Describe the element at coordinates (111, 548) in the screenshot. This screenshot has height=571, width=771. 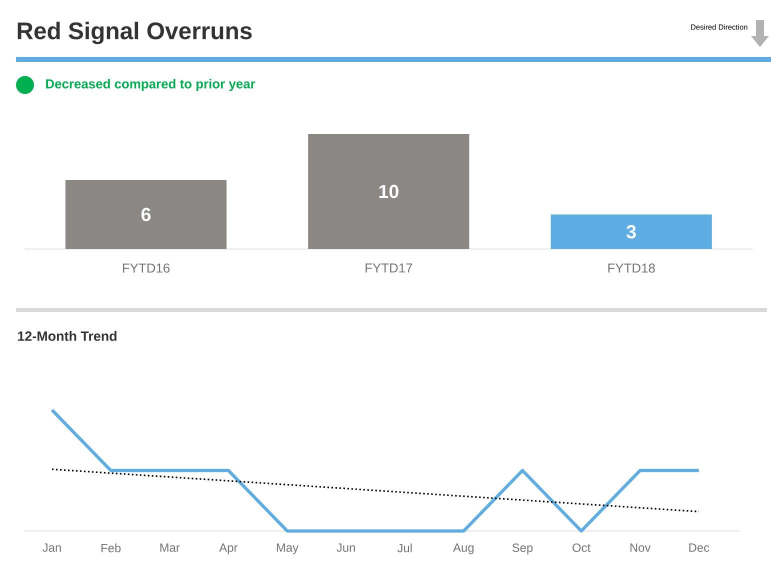
I see `x-tick-label: Feb` at that location.